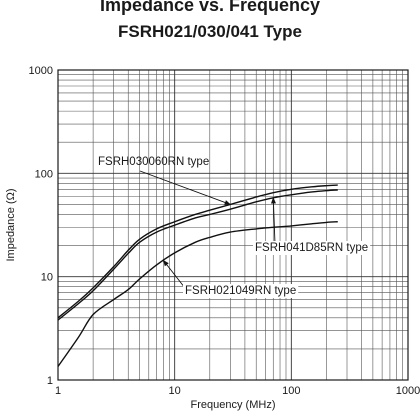  Describe the element at coordinates (47, 278) in the screenshot. I see `y-tick-label: 10` at that location.